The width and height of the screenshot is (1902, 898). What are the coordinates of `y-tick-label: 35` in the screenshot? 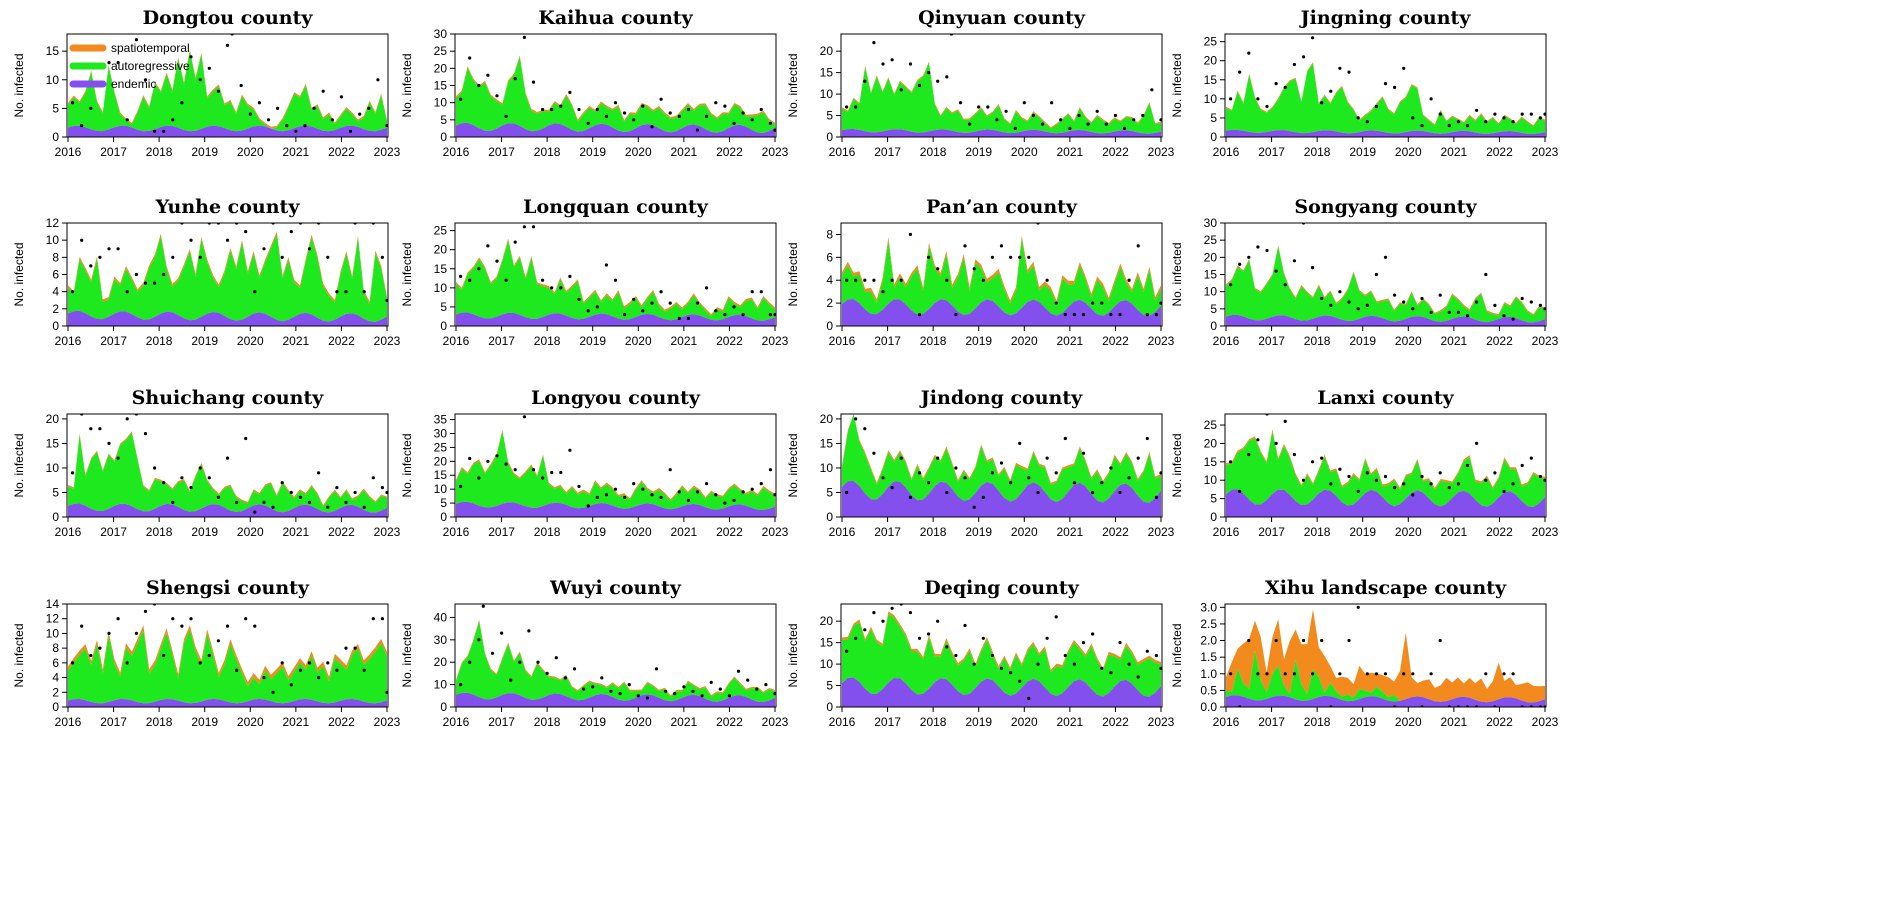 It's located at (441, 420).